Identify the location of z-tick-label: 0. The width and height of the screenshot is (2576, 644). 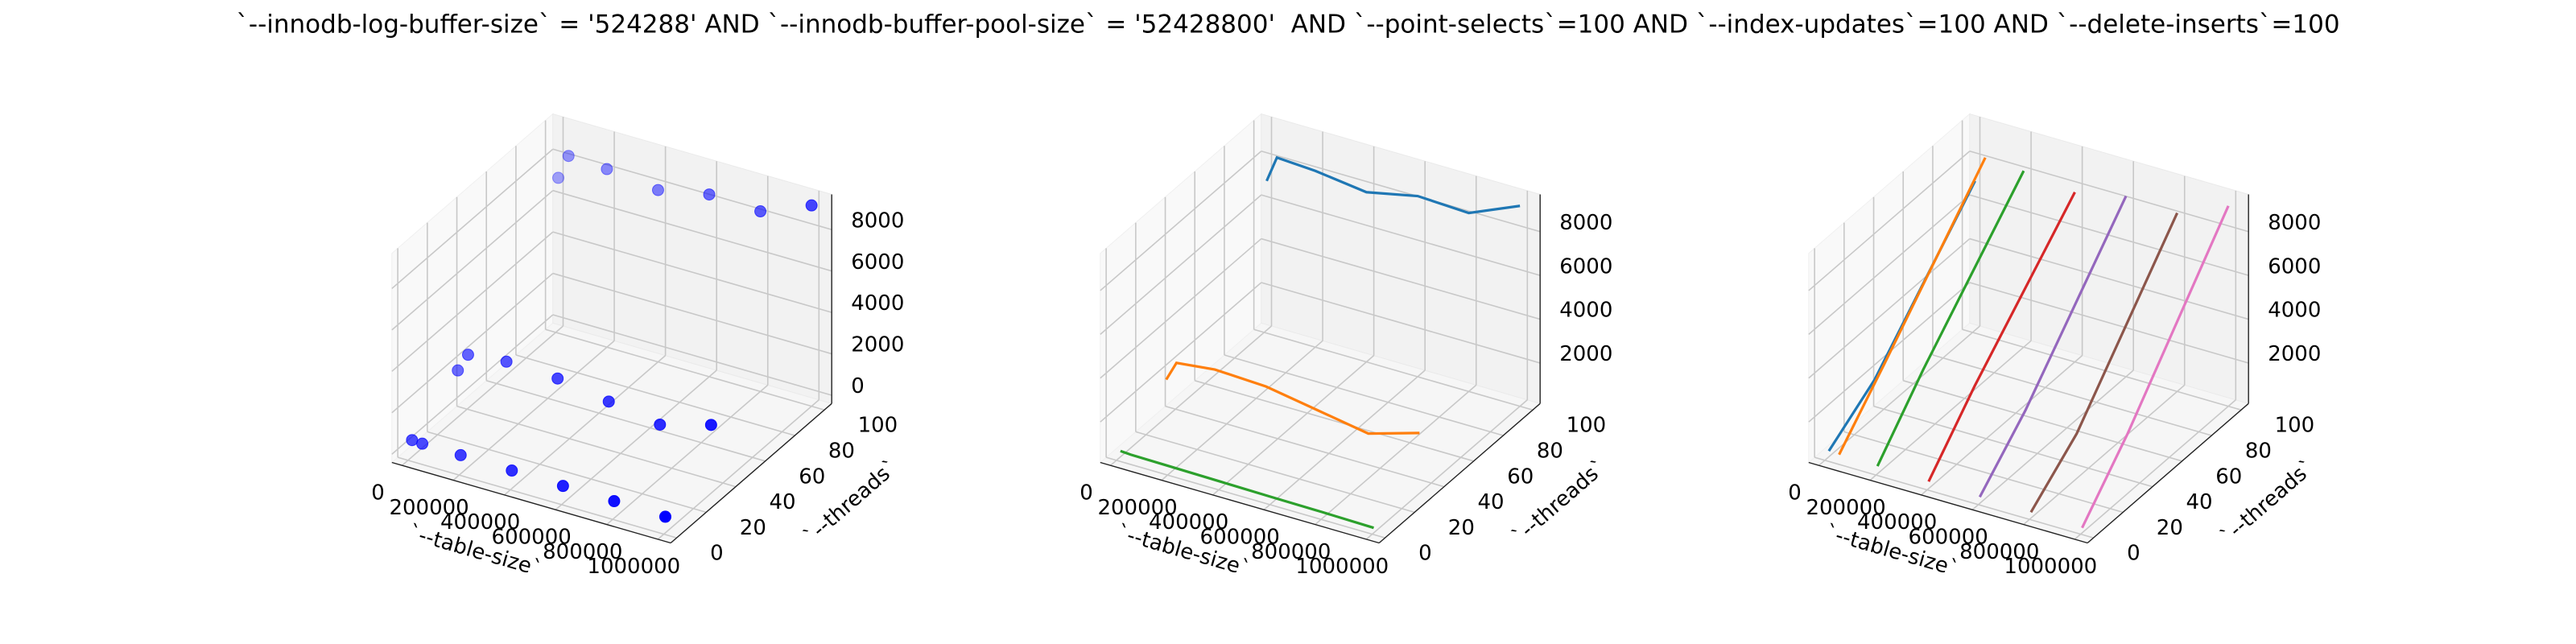
(858, 386).